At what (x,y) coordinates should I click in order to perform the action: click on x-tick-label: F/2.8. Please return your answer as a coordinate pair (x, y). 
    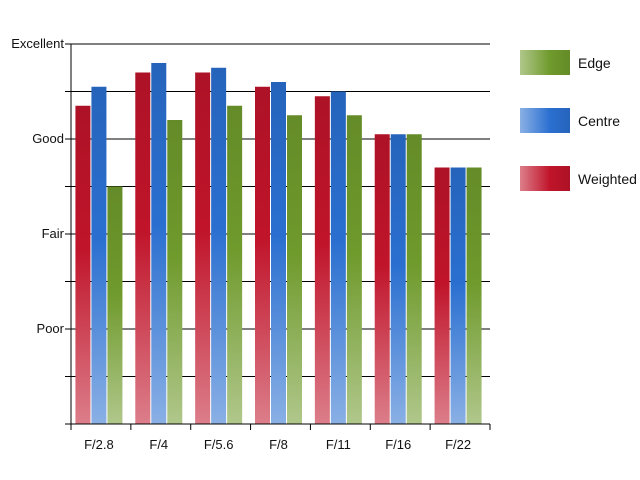
    Looking at the image, I should click on (99, 444).